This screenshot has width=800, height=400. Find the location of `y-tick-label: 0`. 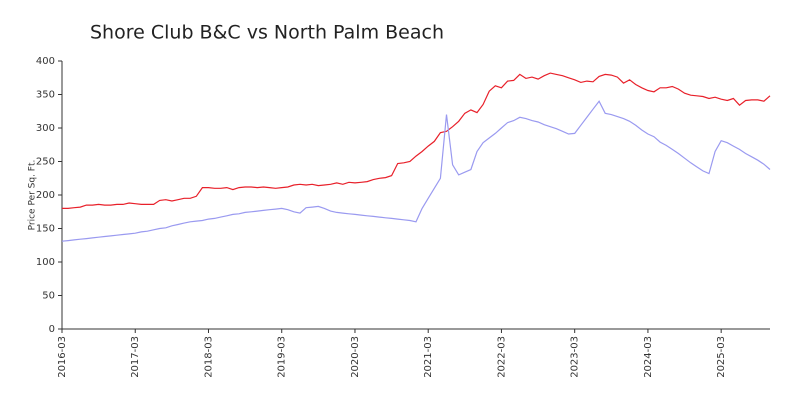

y-tick-label: 0 is located at coordinates (52, 329).